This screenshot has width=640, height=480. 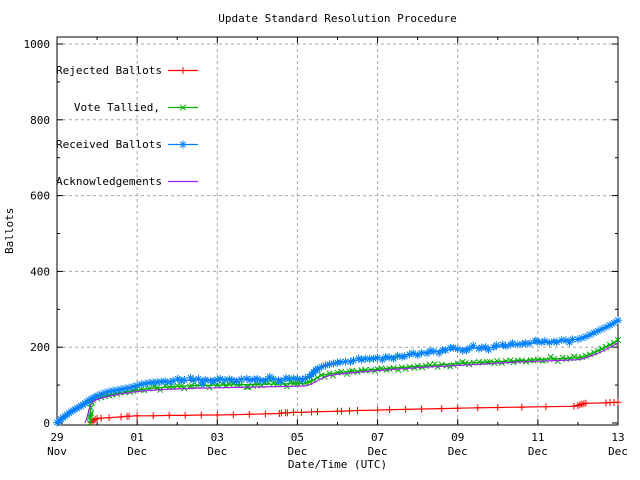 I want to click on y-tick-label: 800, so click(x=40, y=120).